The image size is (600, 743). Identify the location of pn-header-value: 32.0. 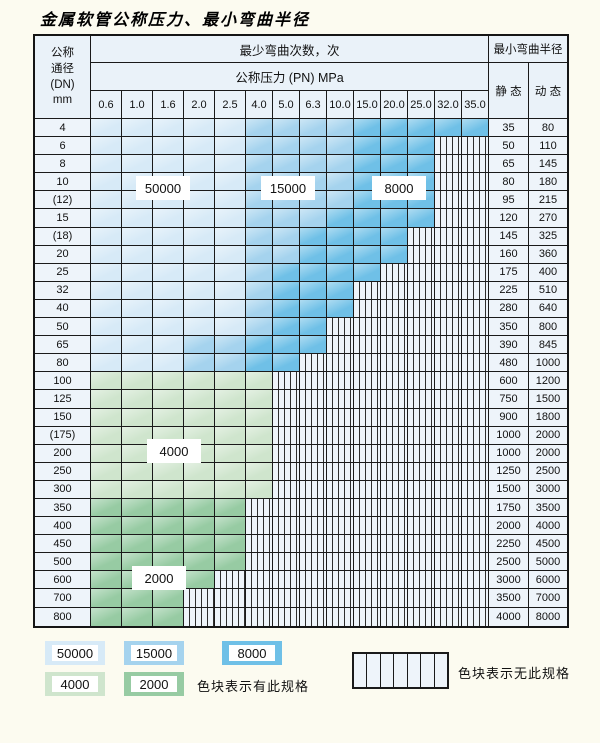
(448, 105).